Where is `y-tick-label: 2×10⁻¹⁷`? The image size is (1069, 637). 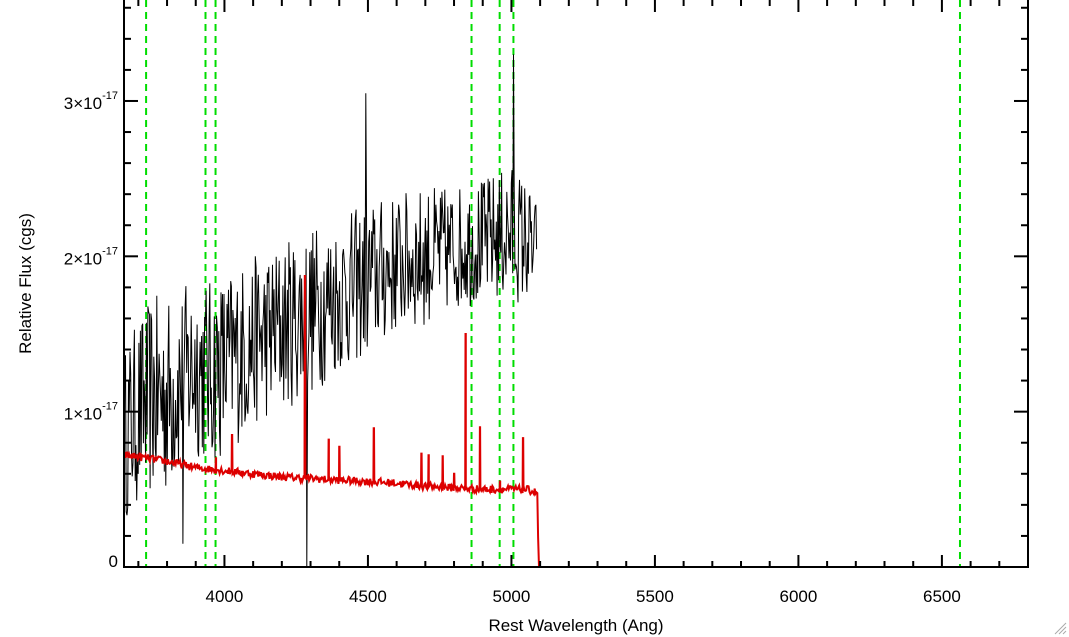
y-tick-label: 2×10⁻¹⁷ is located at coordinates (91, 256).